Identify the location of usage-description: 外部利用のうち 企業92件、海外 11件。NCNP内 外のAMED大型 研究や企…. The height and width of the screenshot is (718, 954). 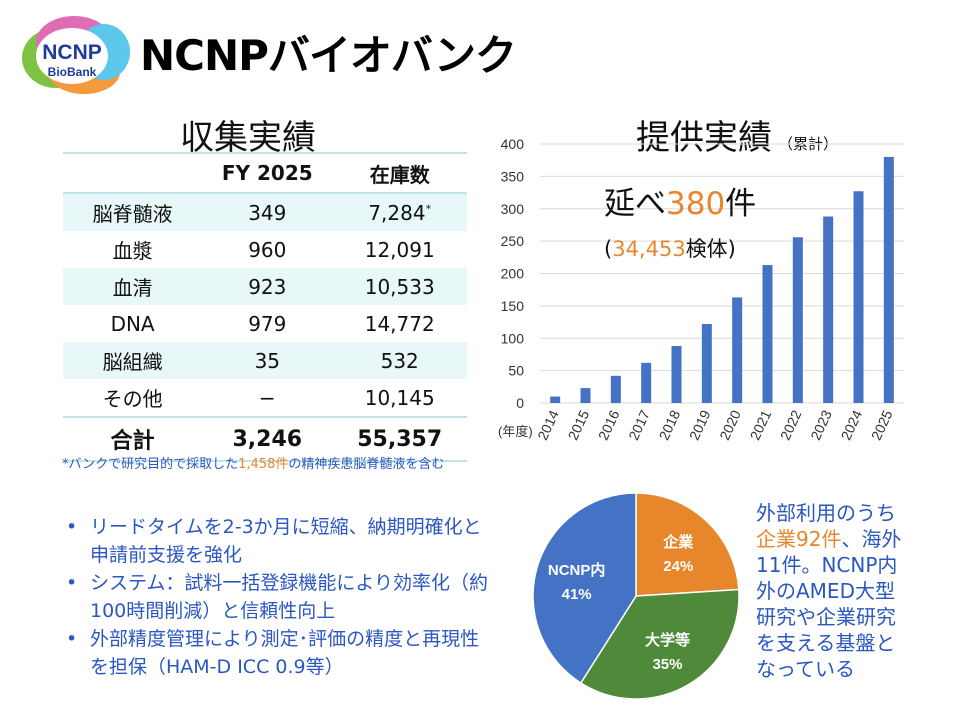
(851, 591).